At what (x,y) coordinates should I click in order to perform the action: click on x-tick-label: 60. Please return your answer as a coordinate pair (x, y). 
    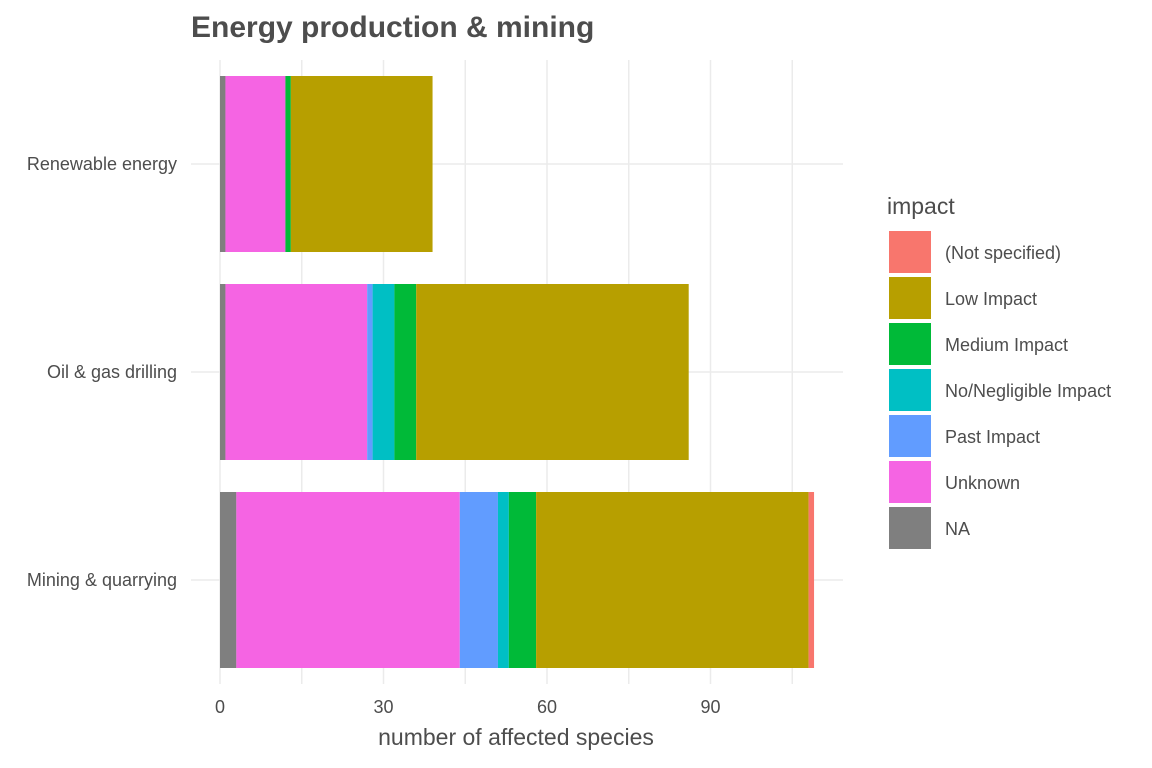
    Looking at the image, I should click on (547, 707).